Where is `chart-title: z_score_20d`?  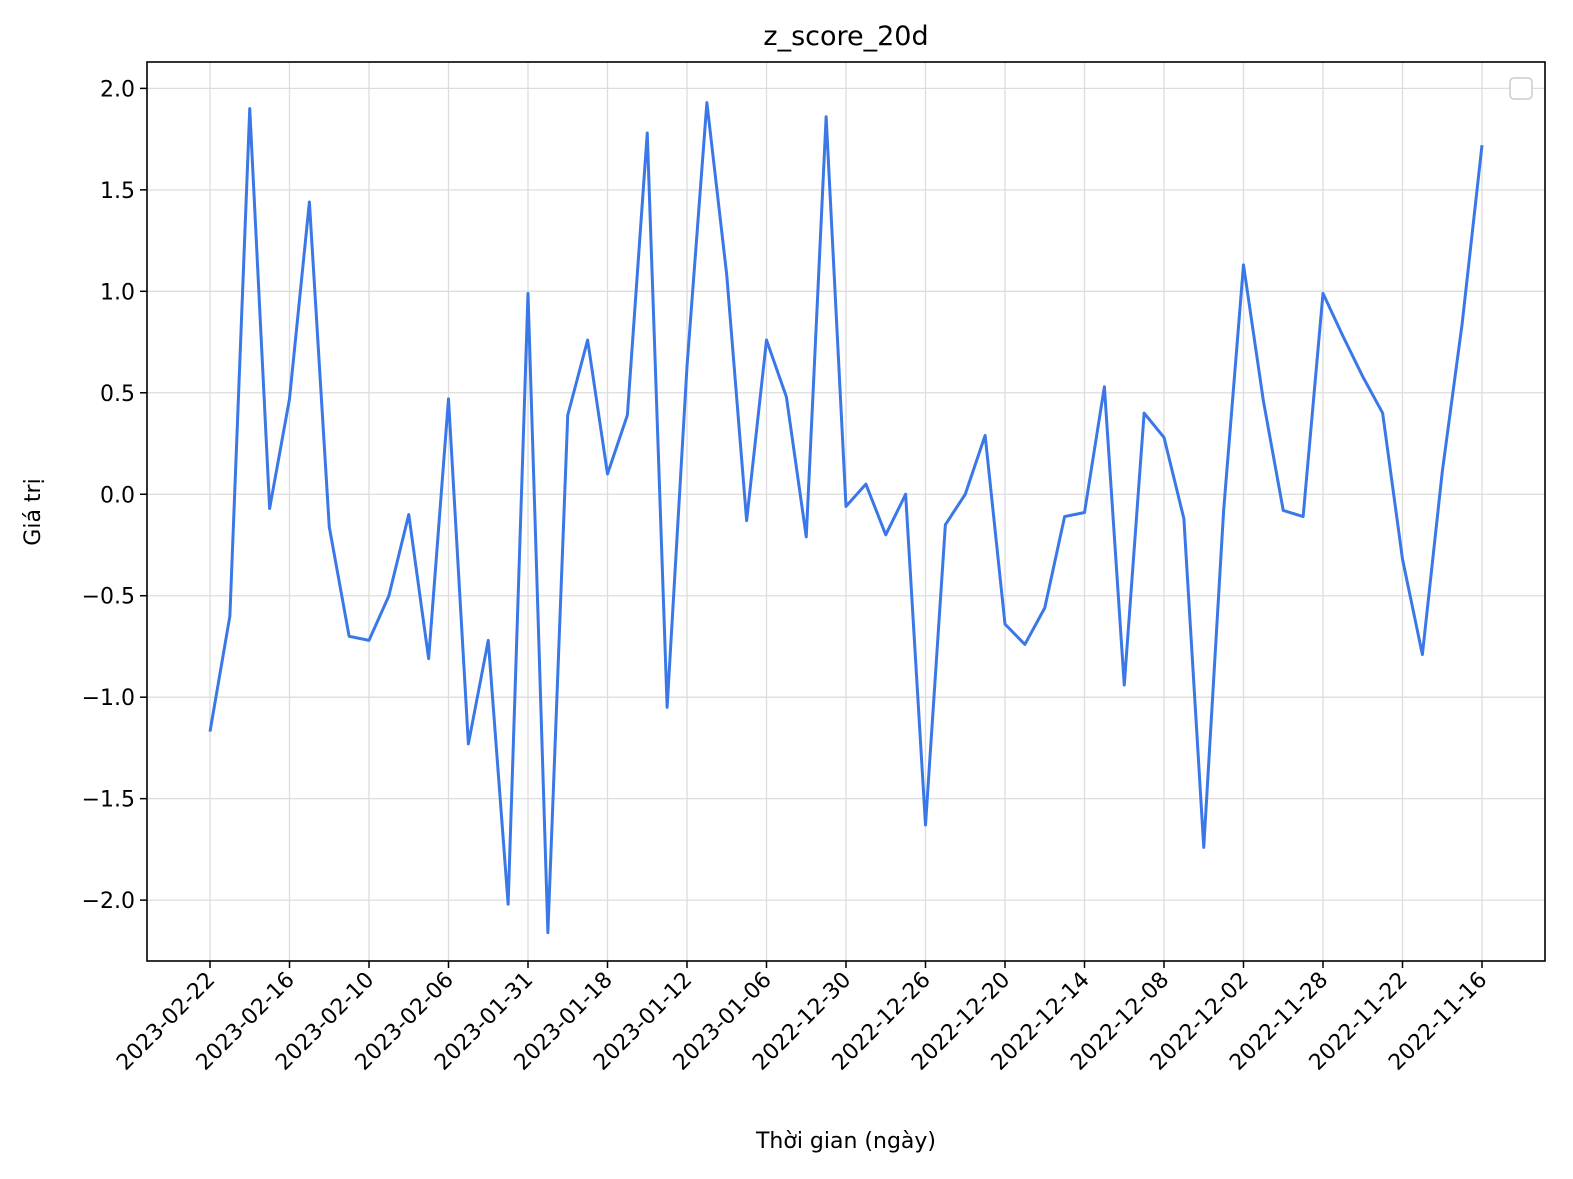
chart-title: z_score_20d is located at coordinates (845, 36).